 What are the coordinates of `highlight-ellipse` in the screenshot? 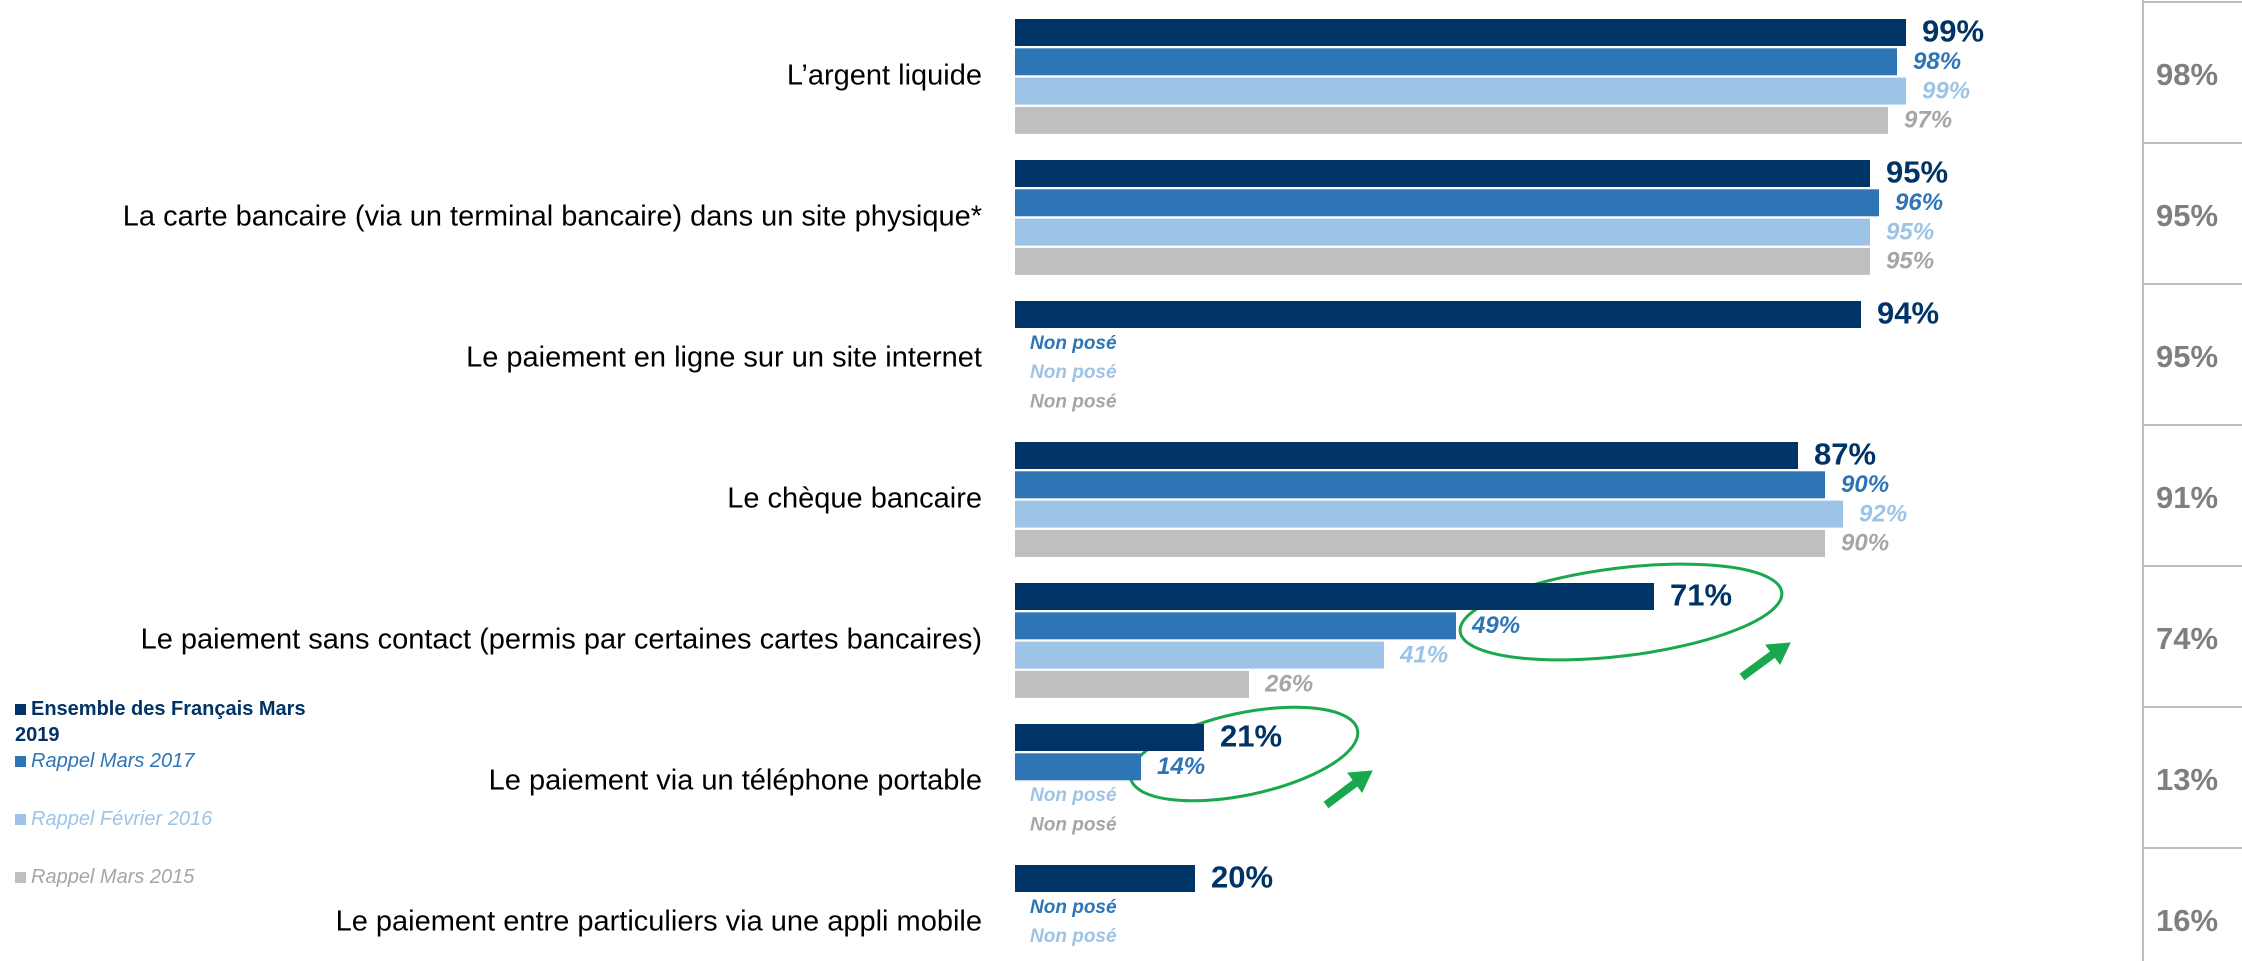 It's located at (1621, 612).